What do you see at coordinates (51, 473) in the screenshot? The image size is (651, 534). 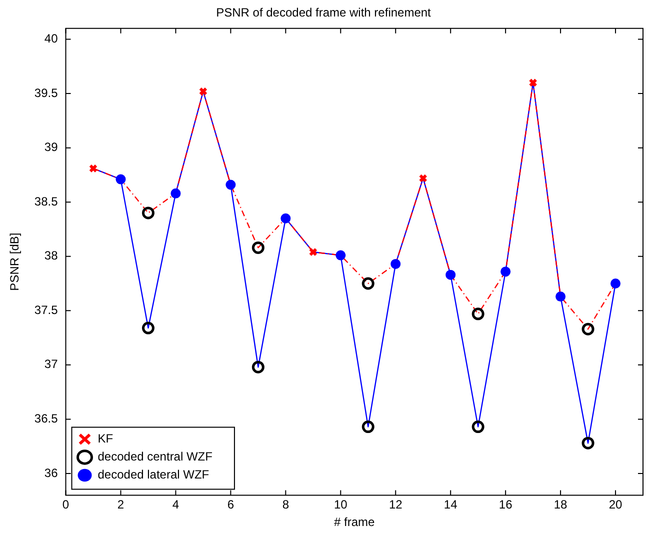 I see `y-tick-label: 36` at bounding box center [51, 473].